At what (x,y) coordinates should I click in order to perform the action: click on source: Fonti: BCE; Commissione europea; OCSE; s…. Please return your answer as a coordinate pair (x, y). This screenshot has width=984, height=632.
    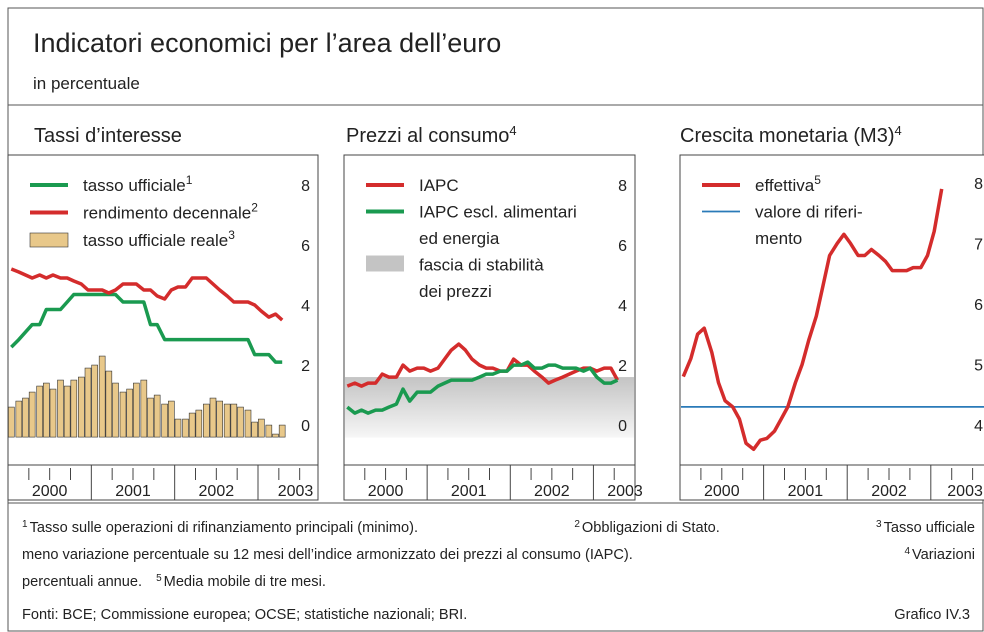
    Looking at the image, I should click on (245, 615).